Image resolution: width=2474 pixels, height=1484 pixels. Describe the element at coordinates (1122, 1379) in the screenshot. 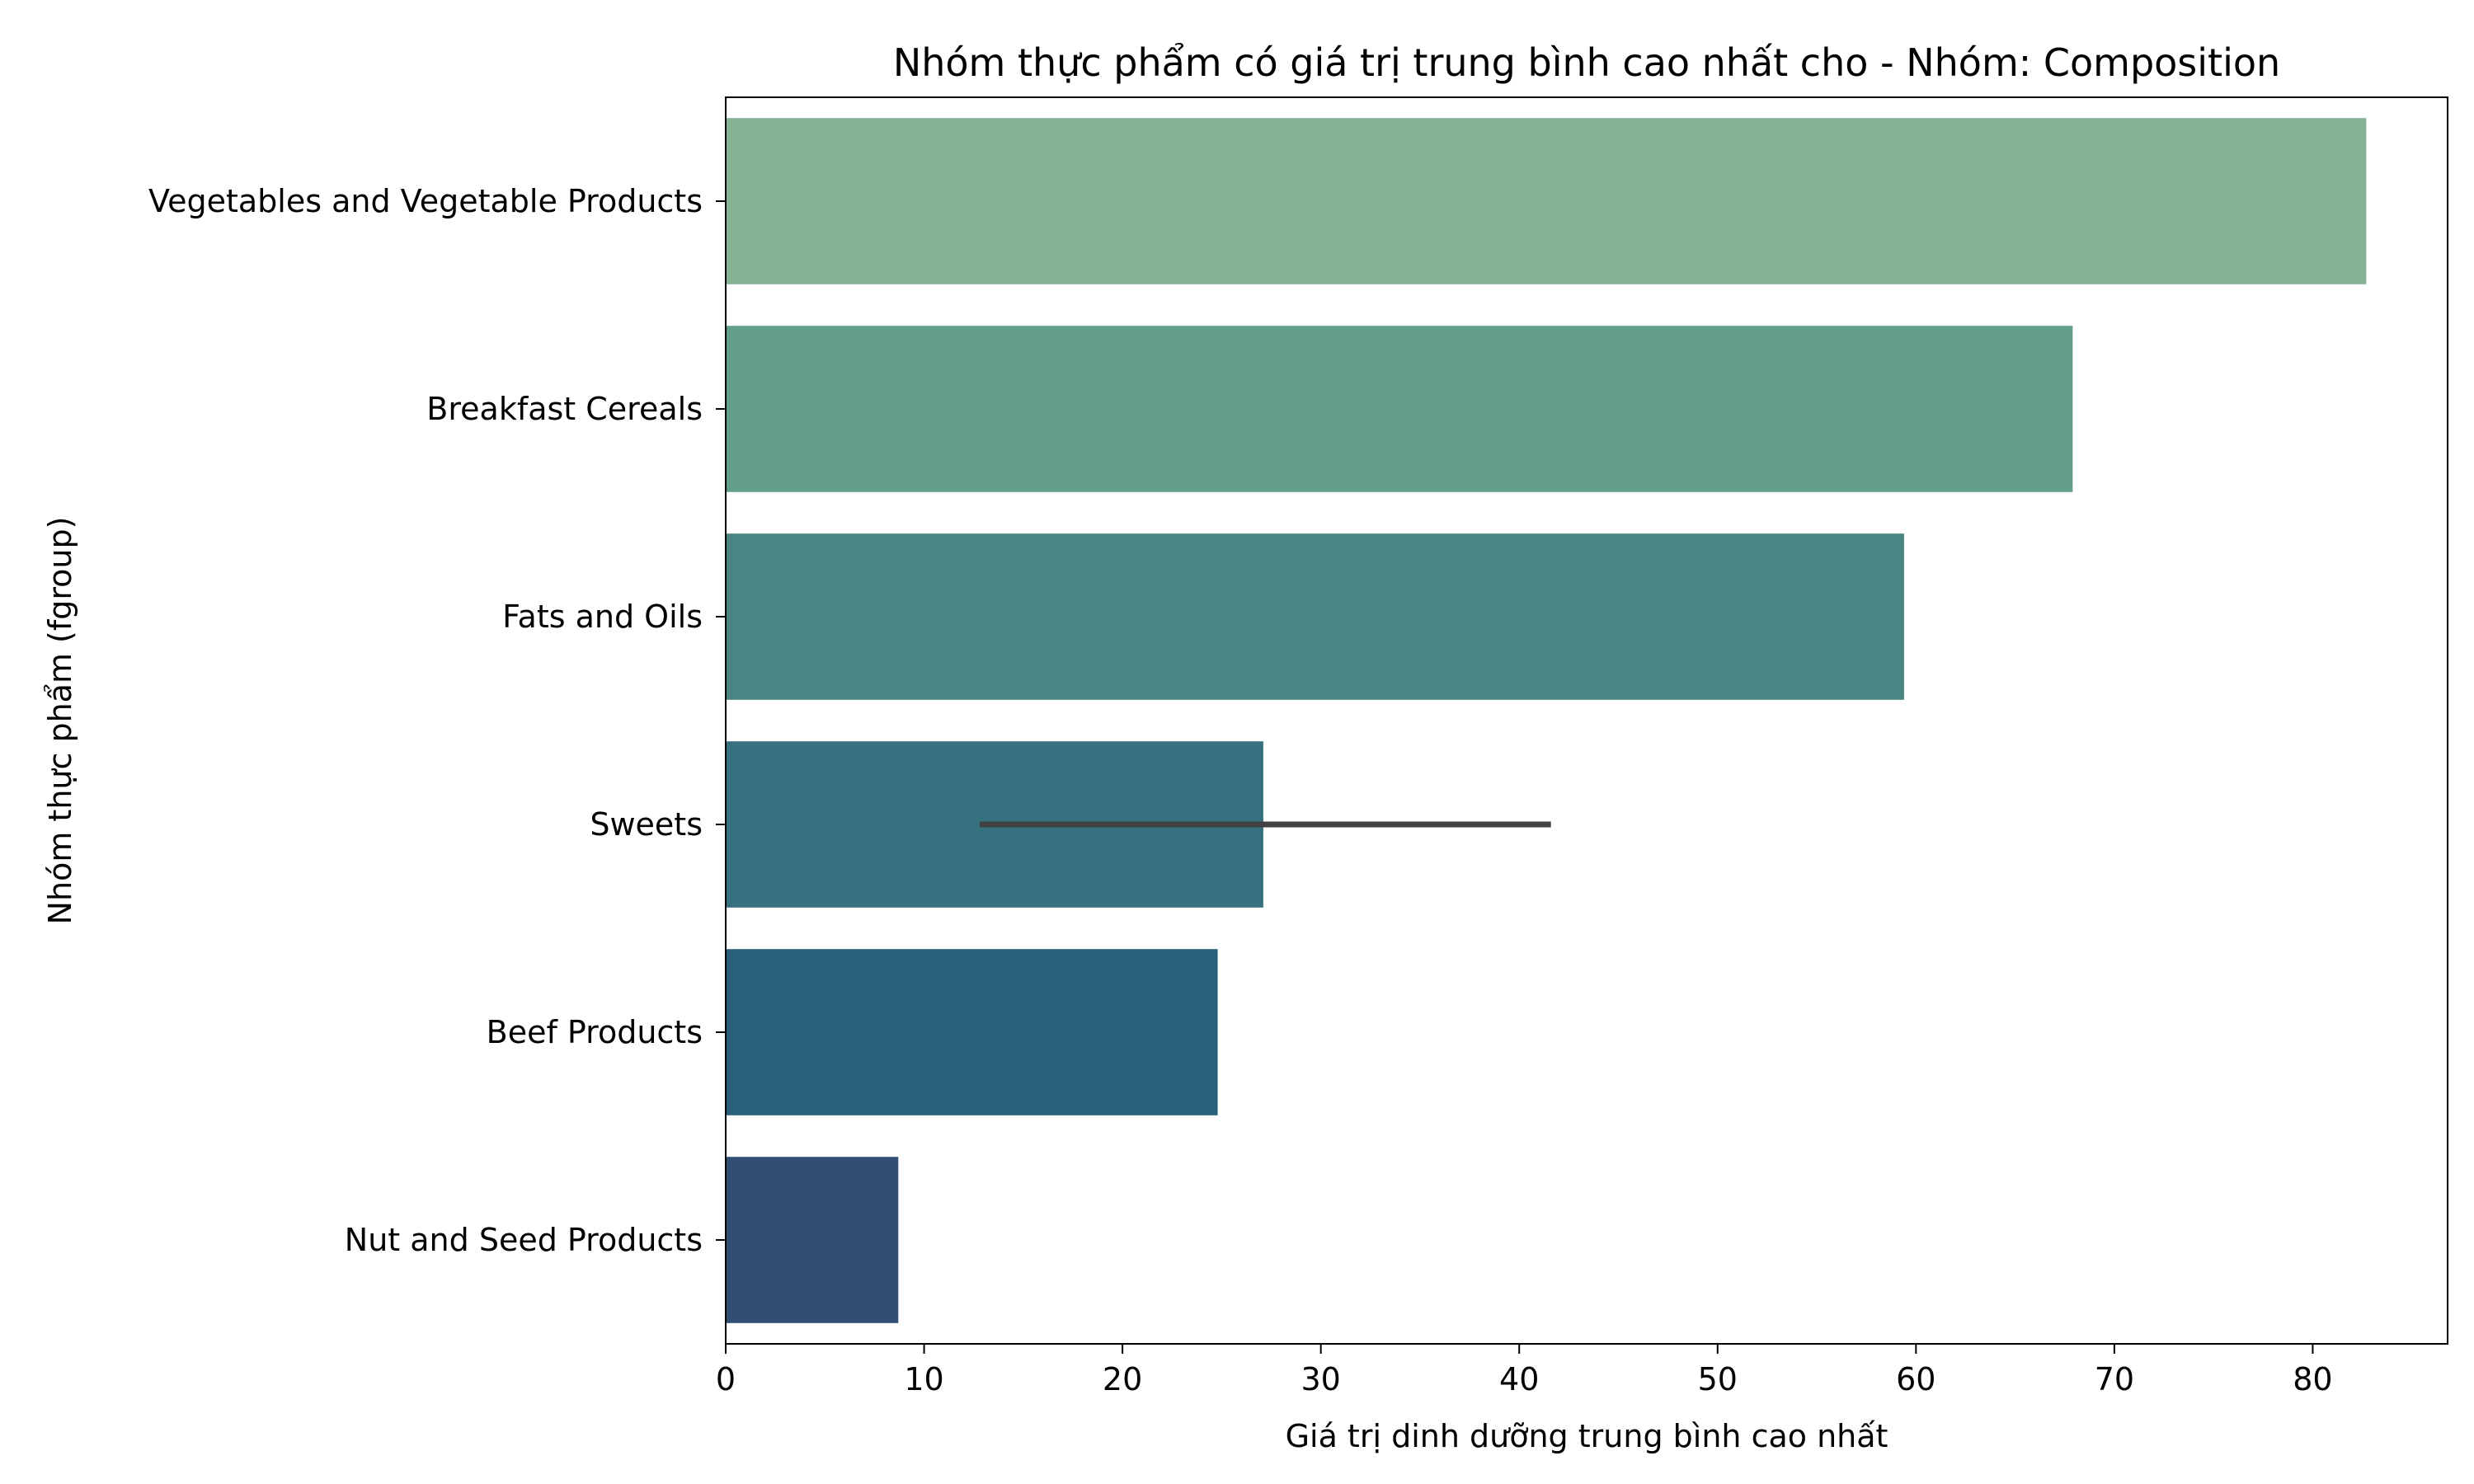

I see `x-tick-label: 20` at that location.